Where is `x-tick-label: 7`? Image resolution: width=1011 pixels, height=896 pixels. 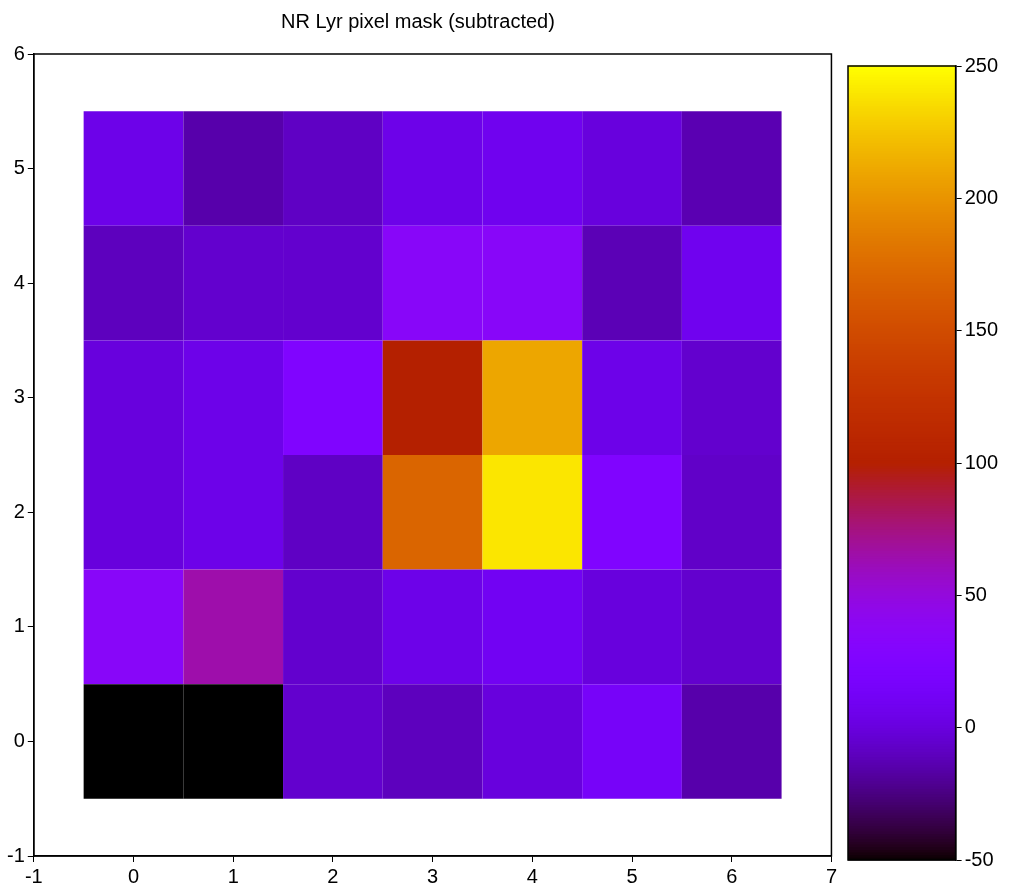 x-tick-label: 7 is located at coordinates (831, 875).